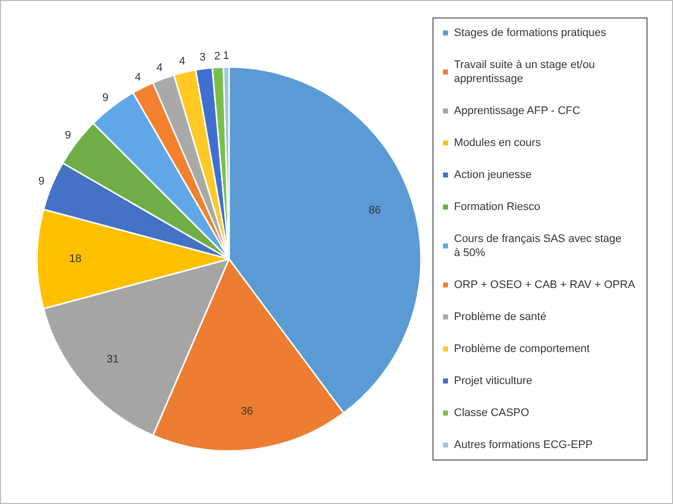 The image size is (673, 504). What do you see at coordinates (492, 413) in the screenshot?
I see `legend-label: Classe CASPO` at bounding box center [492, 413].